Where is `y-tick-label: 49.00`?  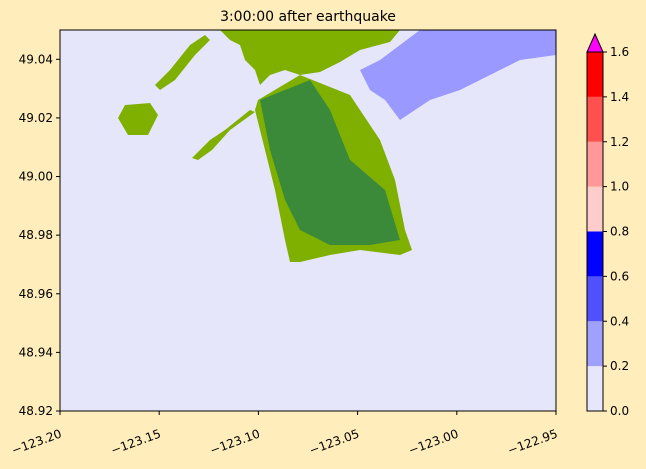 y-tick-label: 49.00 is located at coordinates (36, 177).